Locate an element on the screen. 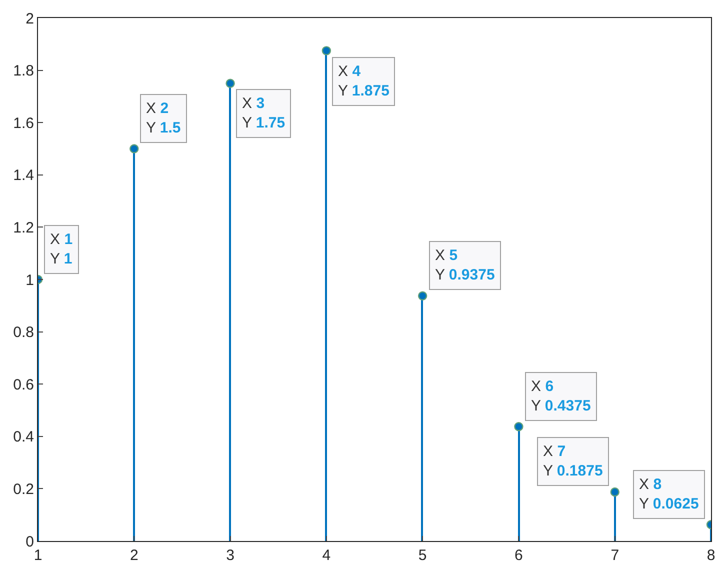 The width and height of the screenshot is (725, 574). y-tick-label: 0.8 is located at coordinates (23, 333).